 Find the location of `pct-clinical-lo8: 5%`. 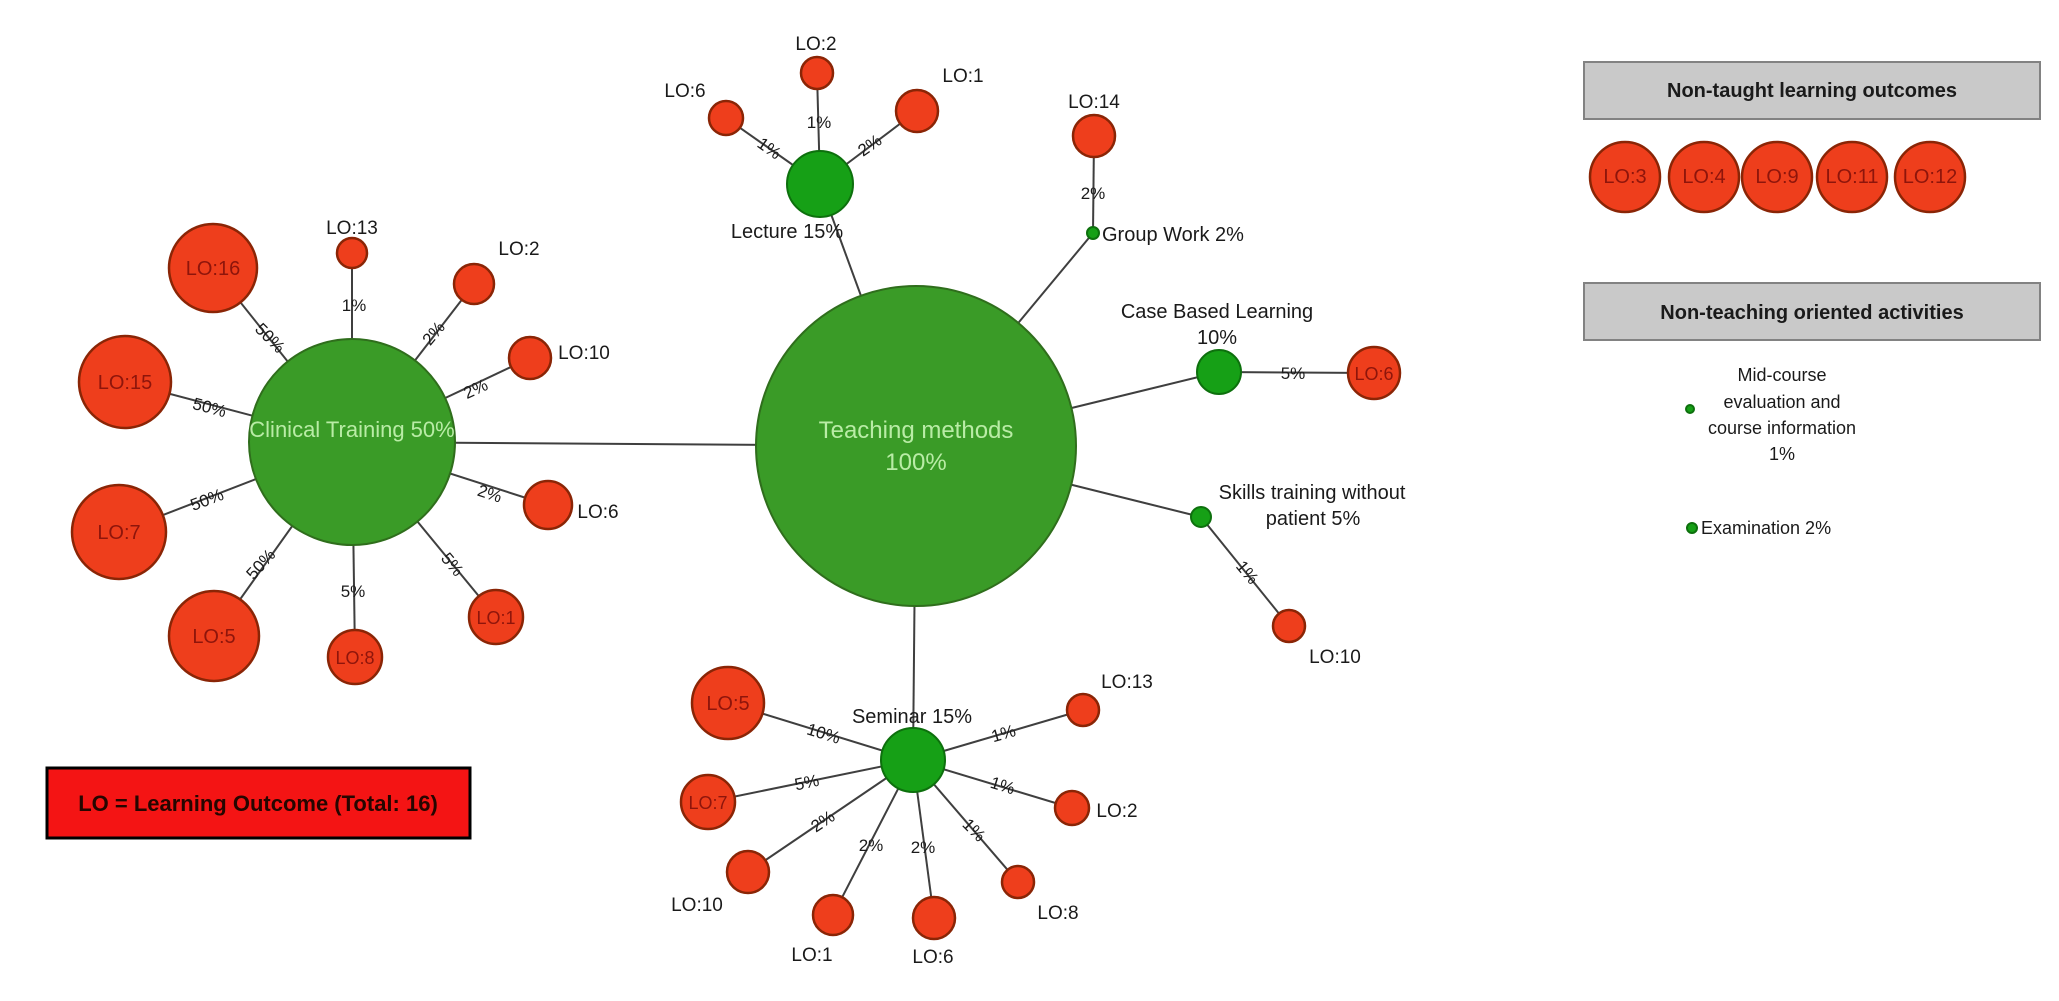

pct-clinical-lo8: 5% is located at coordinates (353, 591).